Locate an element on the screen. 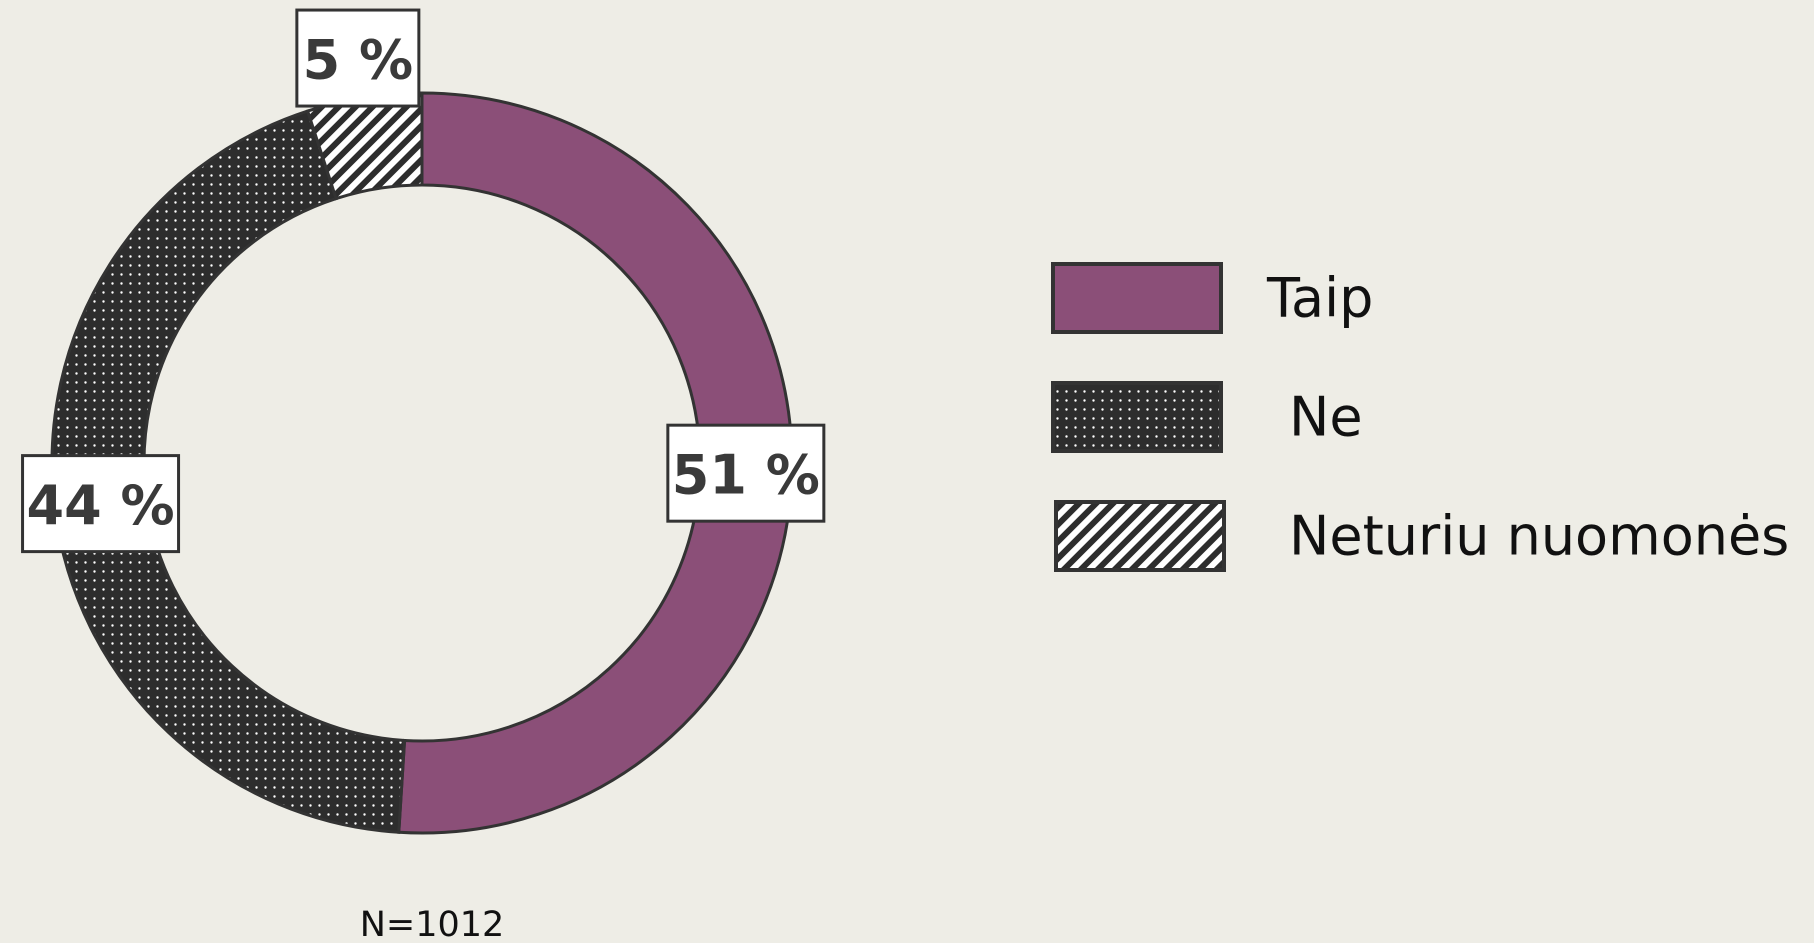  value-label: 44 % is located at coordinates (101, 505).